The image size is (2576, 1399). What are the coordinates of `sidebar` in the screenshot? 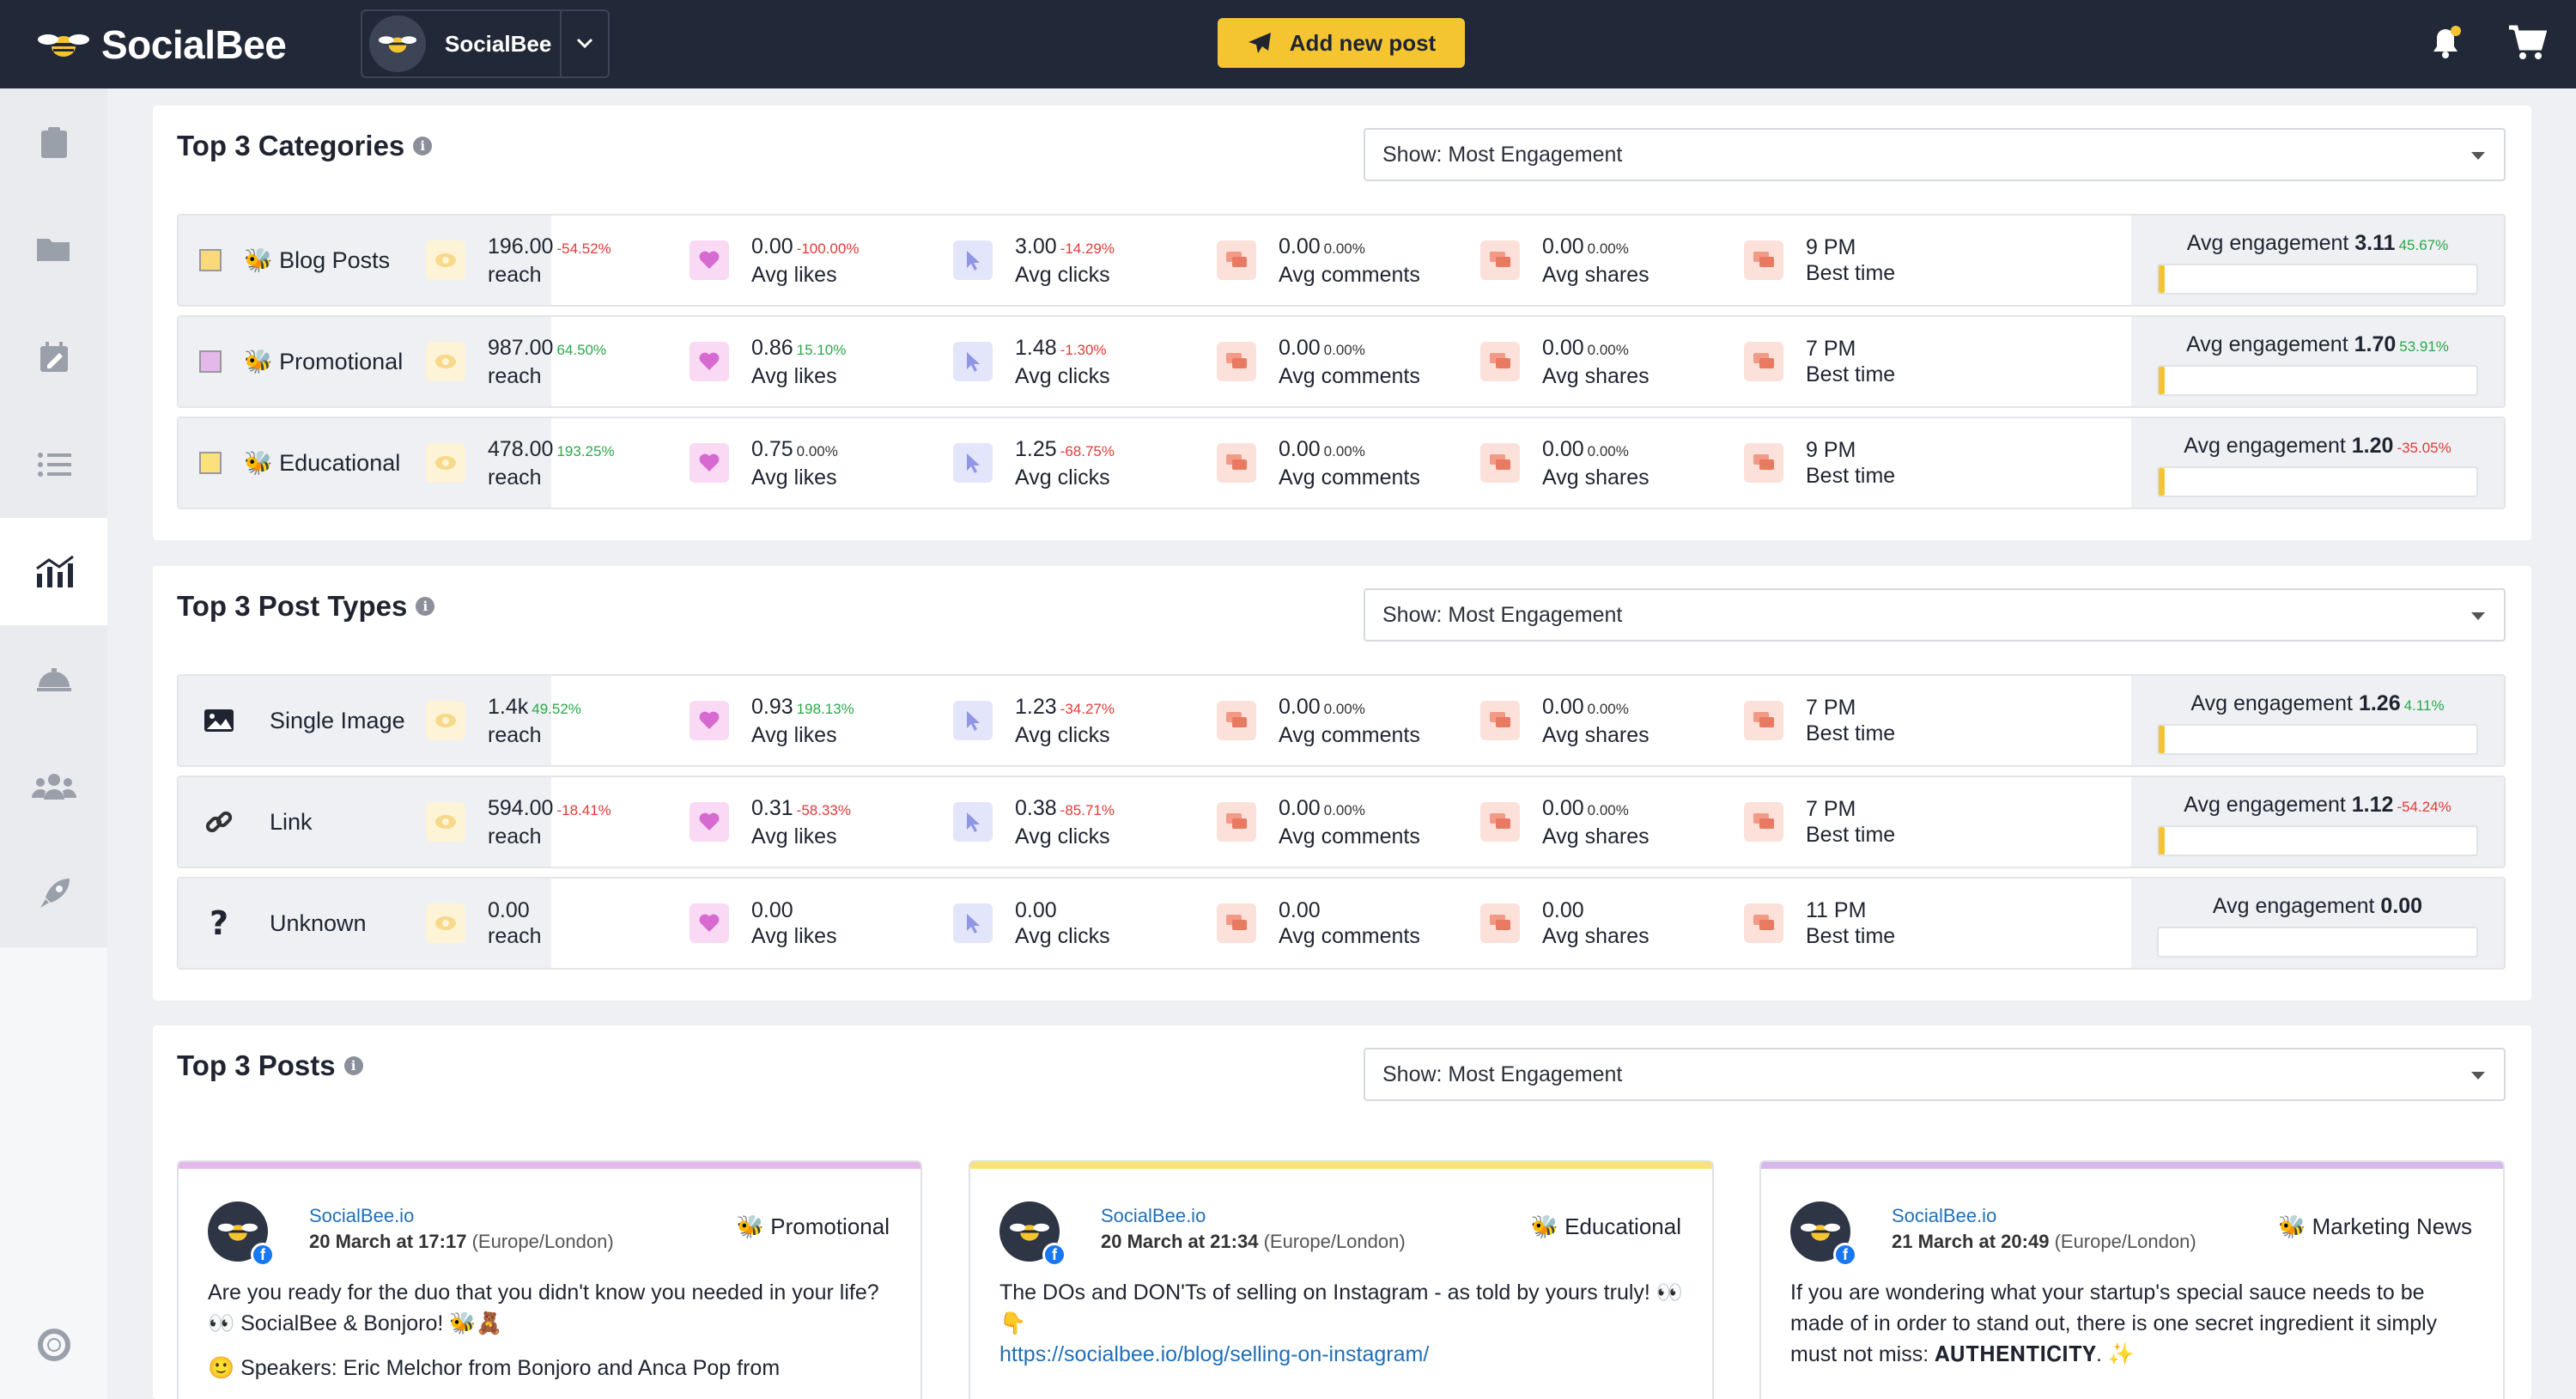 It's located at (53, 743).